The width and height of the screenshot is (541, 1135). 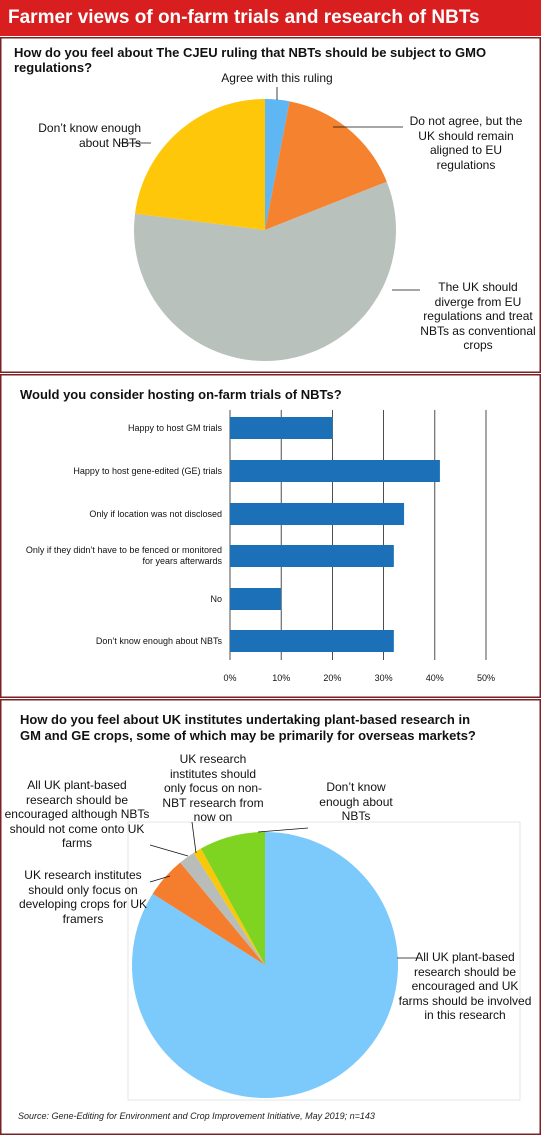 I want to click on y-tick-label: Happy to host gene-edited (GE) trials, so click(x=147, y=470).